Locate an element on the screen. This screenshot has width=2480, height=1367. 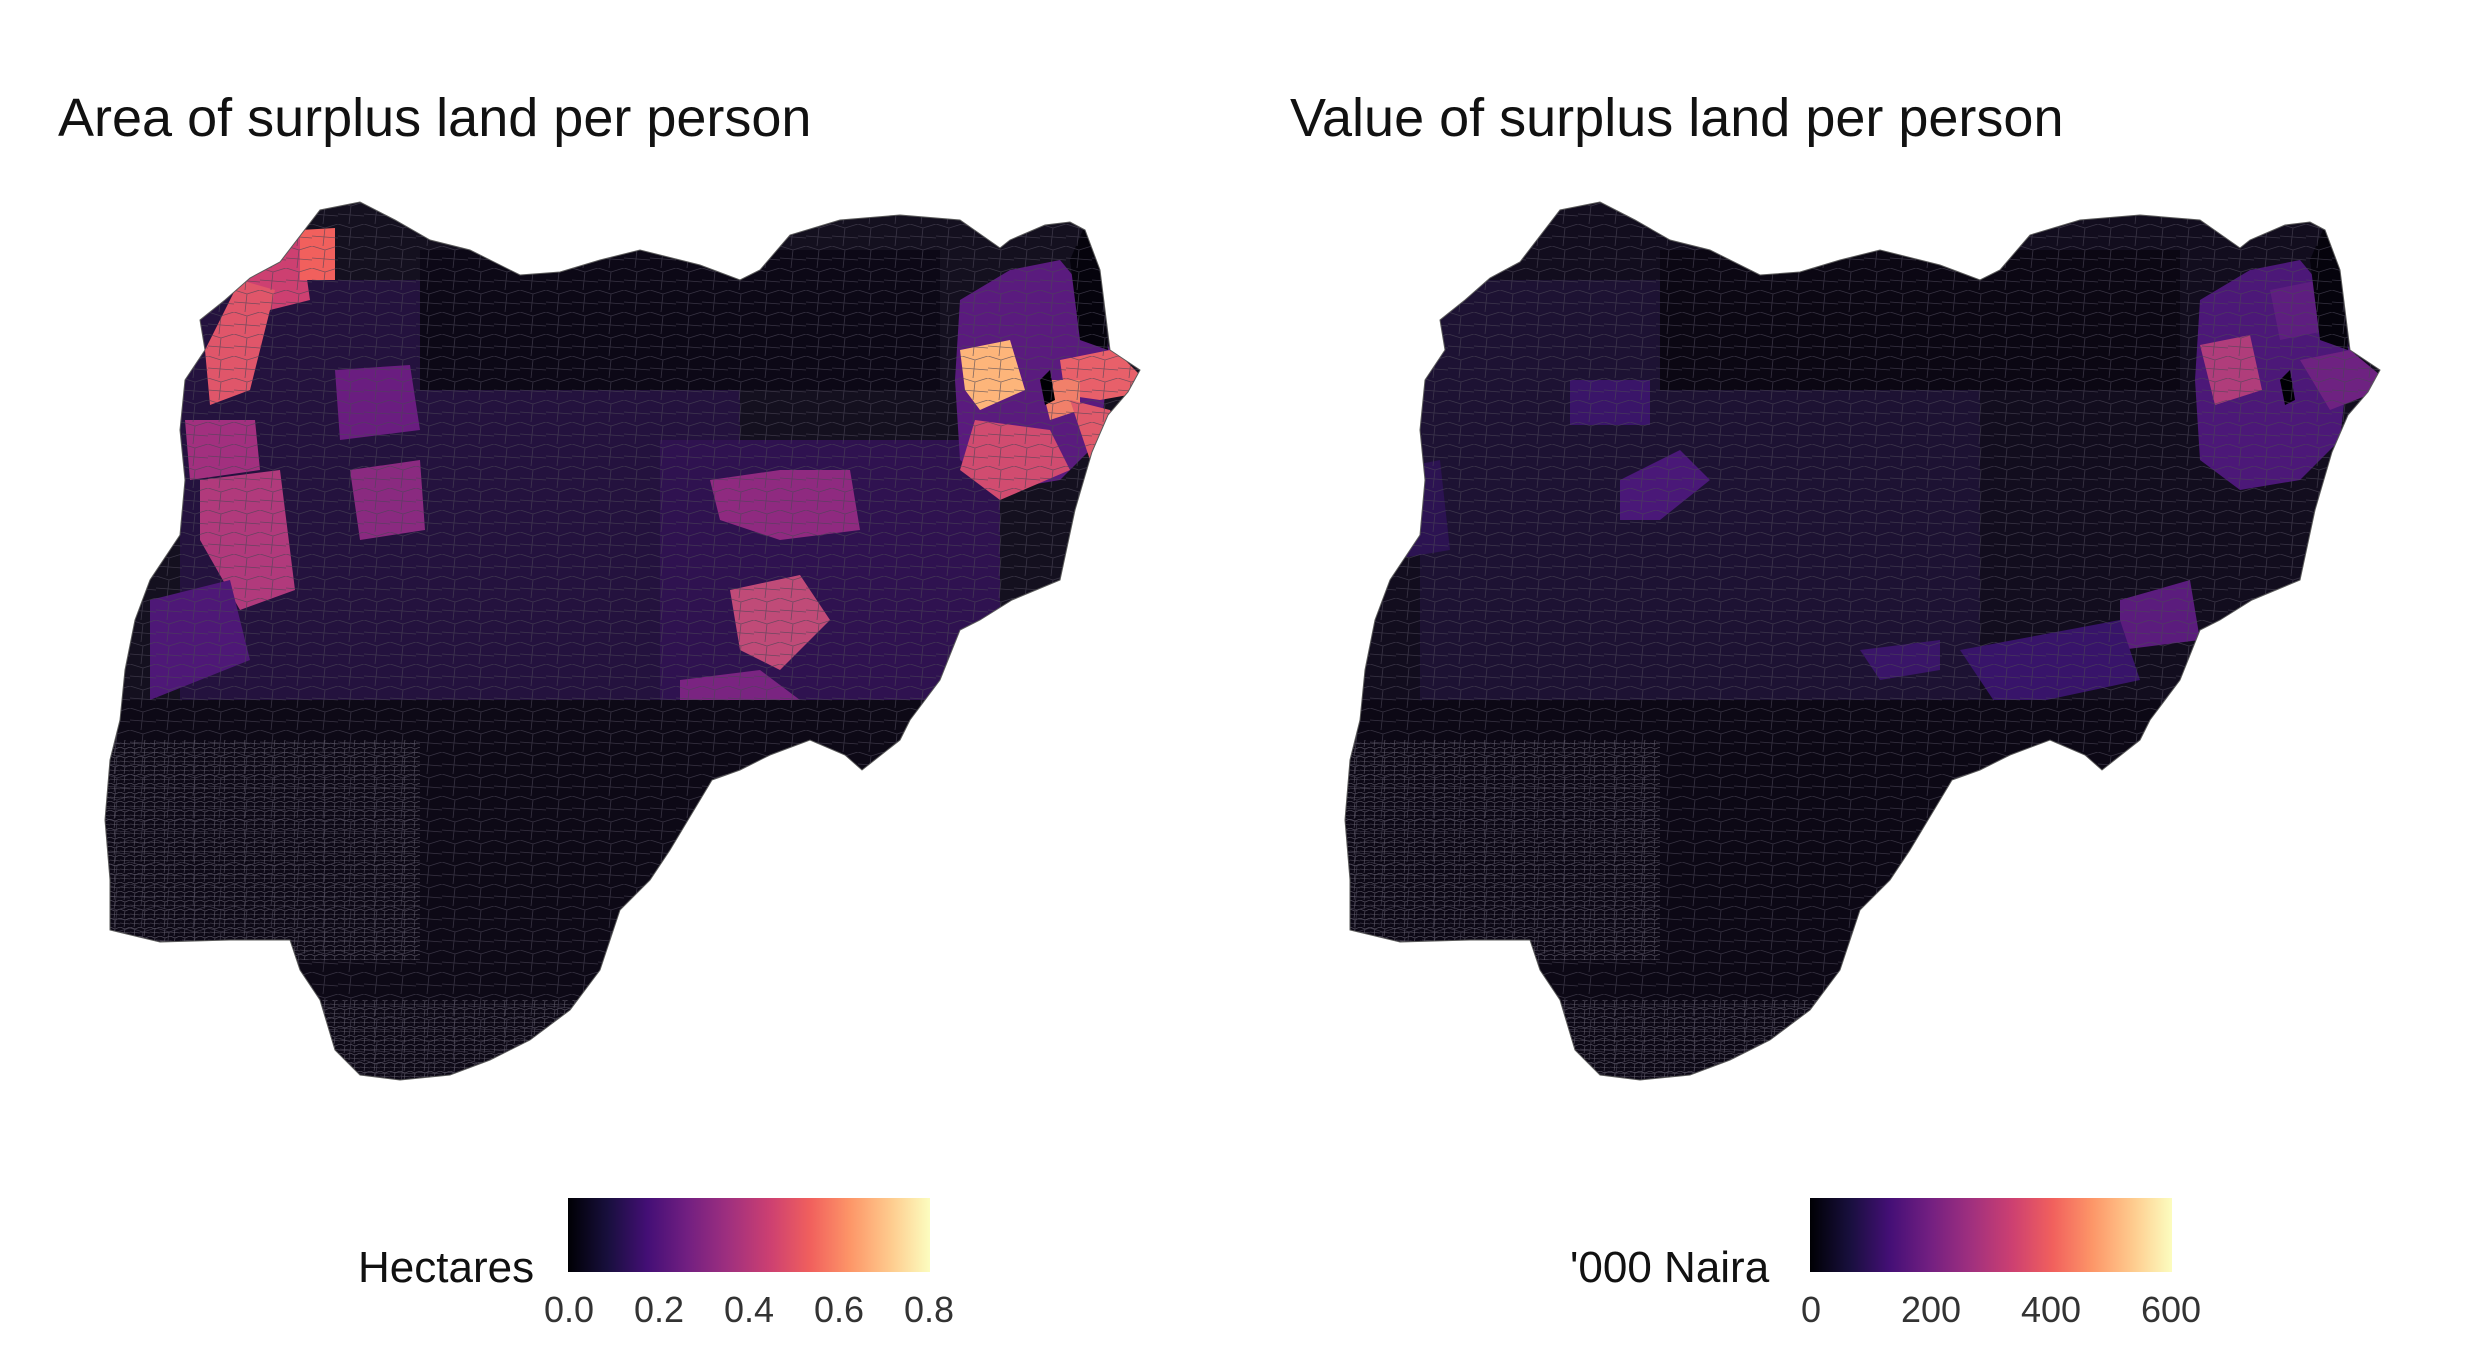
left-tick-1: 0.2 is located at coordinates (659, 1309).